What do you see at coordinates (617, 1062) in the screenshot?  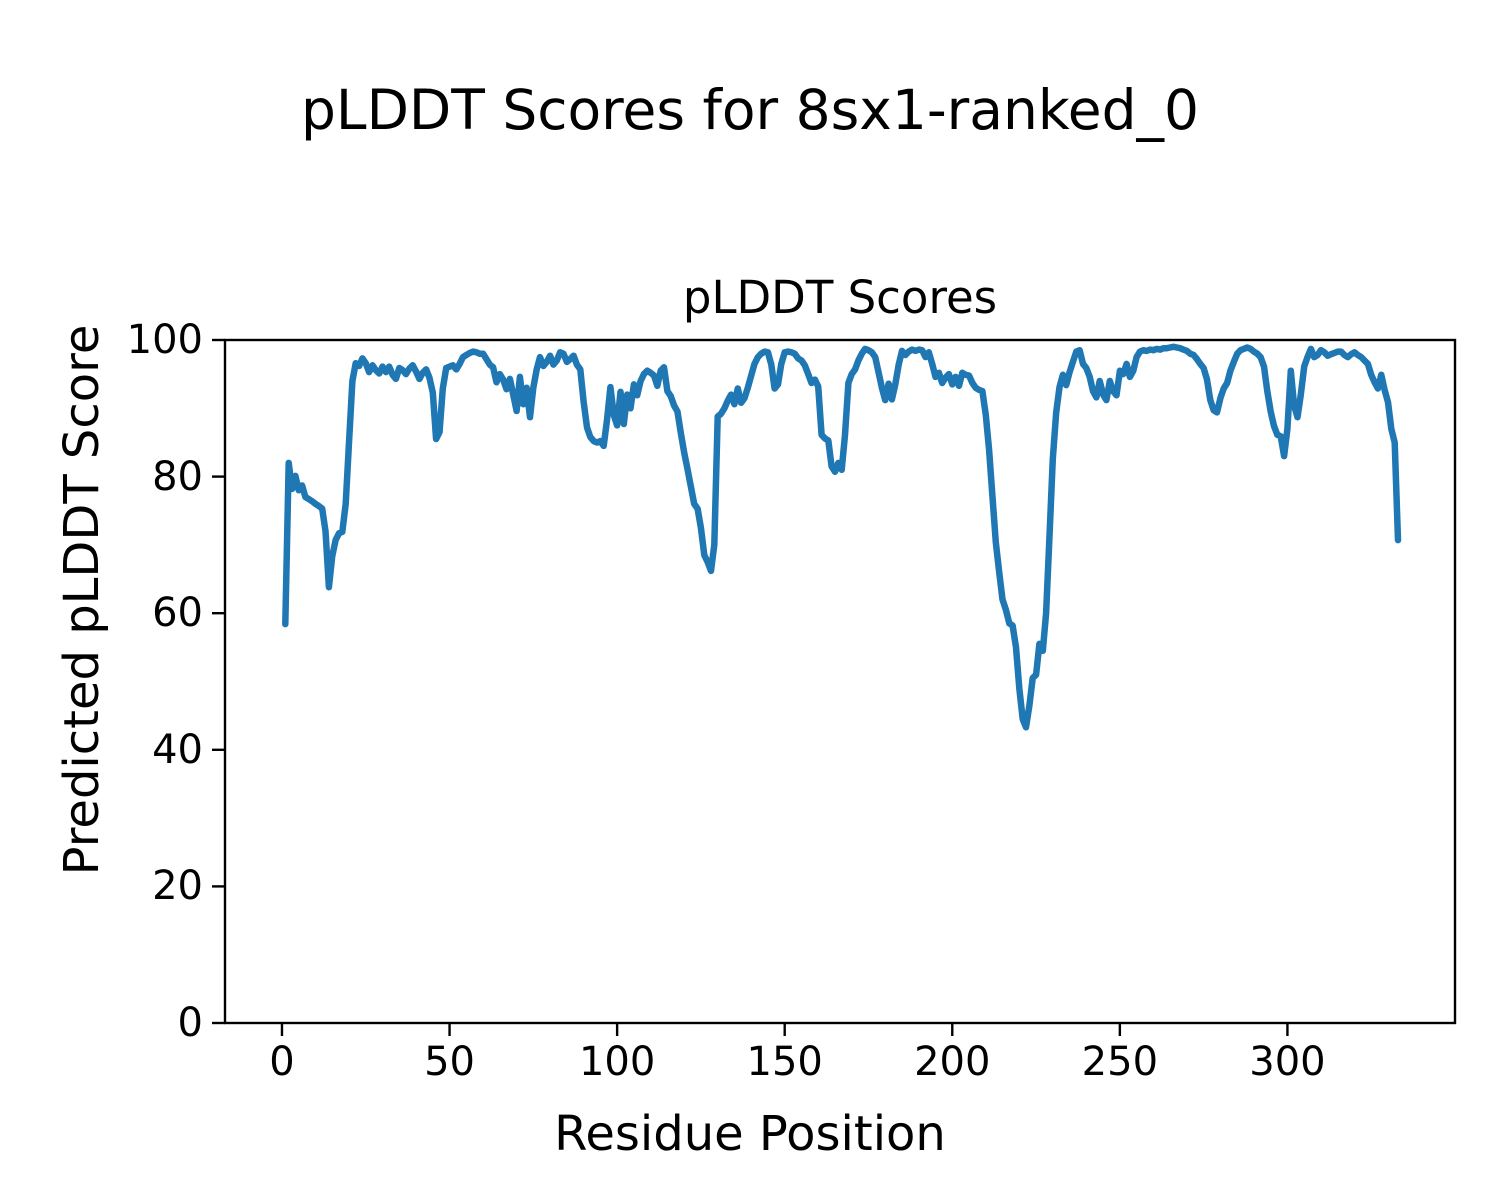 I see `x-tick-label: 100` at bounding box center [617, 1062].